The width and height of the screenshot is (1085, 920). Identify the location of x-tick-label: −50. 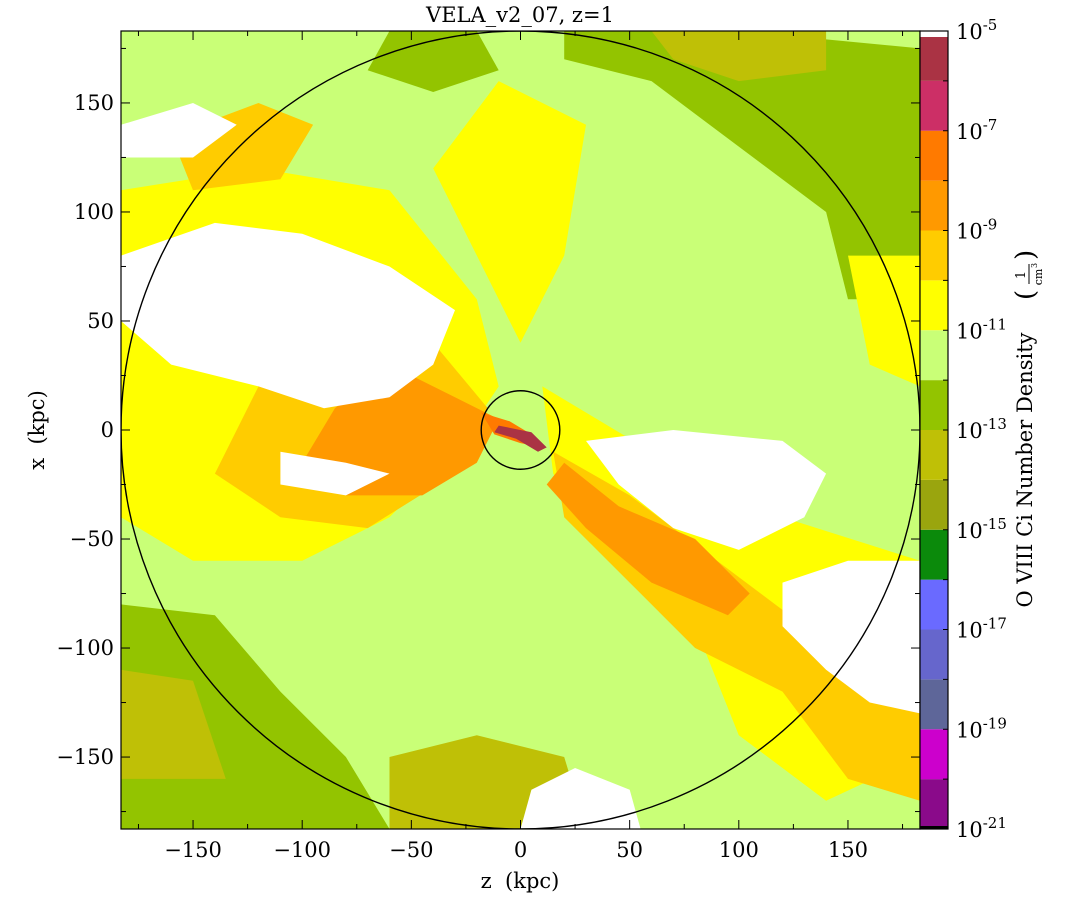
(411, 850).